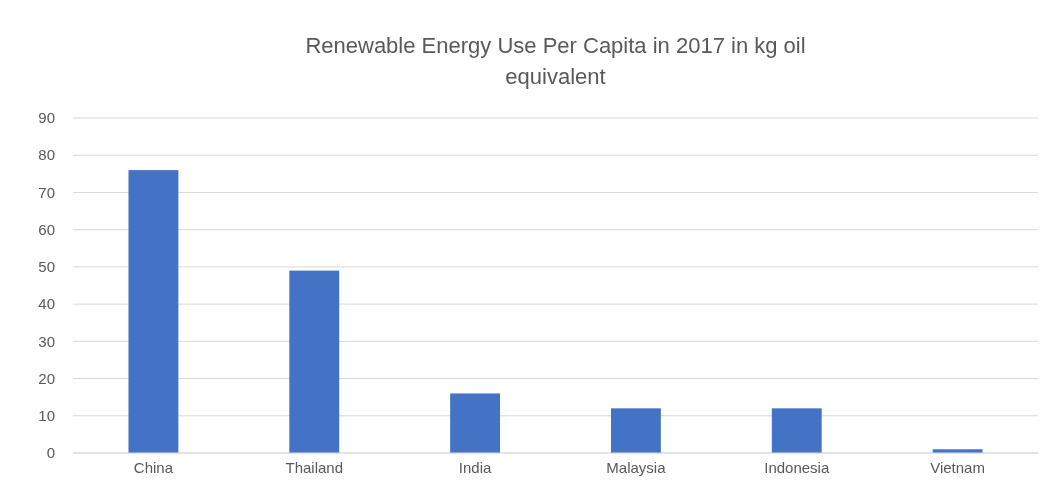 Image resolution: width=1047 pixels, height=483 pixels. I want to click on x-tick-label: Vietnam, so click(957, 467).